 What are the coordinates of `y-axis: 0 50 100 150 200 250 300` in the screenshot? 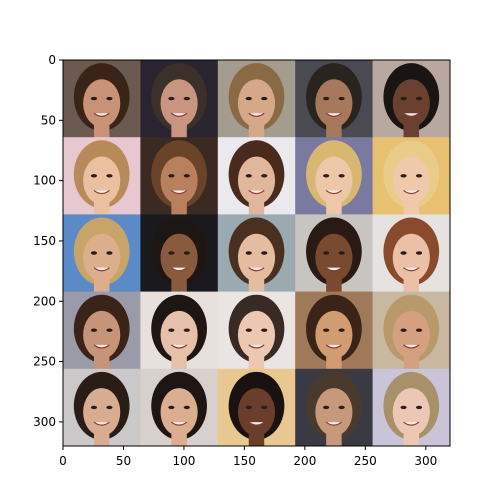 It's located at (48, 241).